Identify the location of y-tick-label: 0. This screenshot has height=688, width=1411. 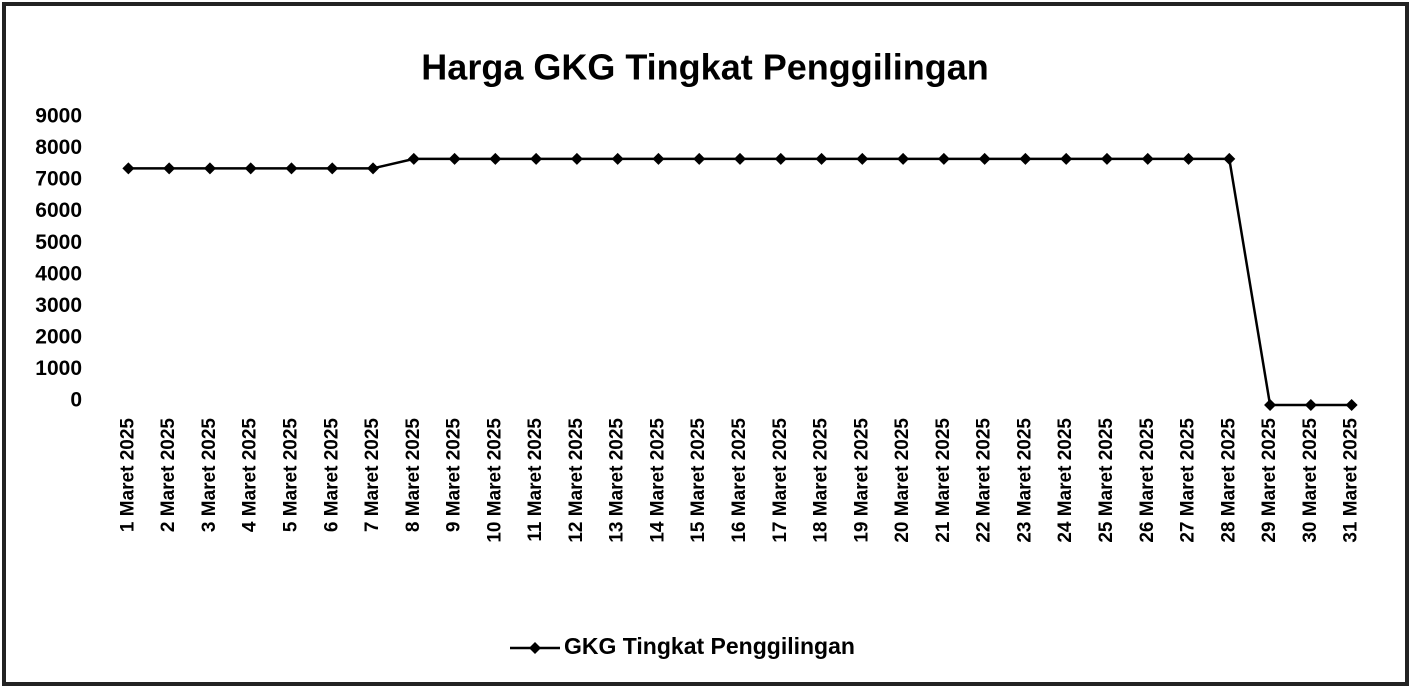
(76, 400).